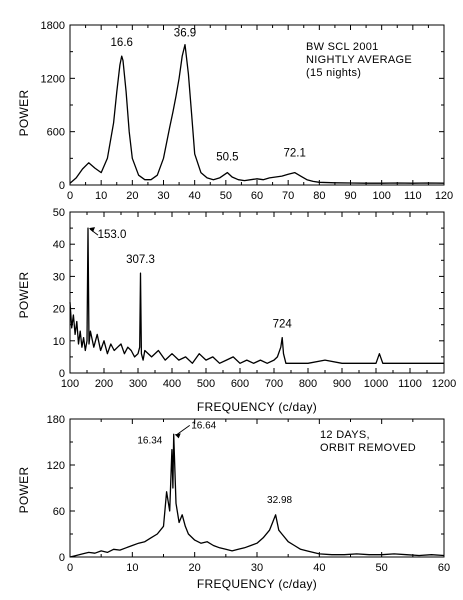 The width and height of the screenshot is (463, 600). Describe the element at coordinates (240, 384) in the screenshot. I see `x-tick-label: 600` at that location.